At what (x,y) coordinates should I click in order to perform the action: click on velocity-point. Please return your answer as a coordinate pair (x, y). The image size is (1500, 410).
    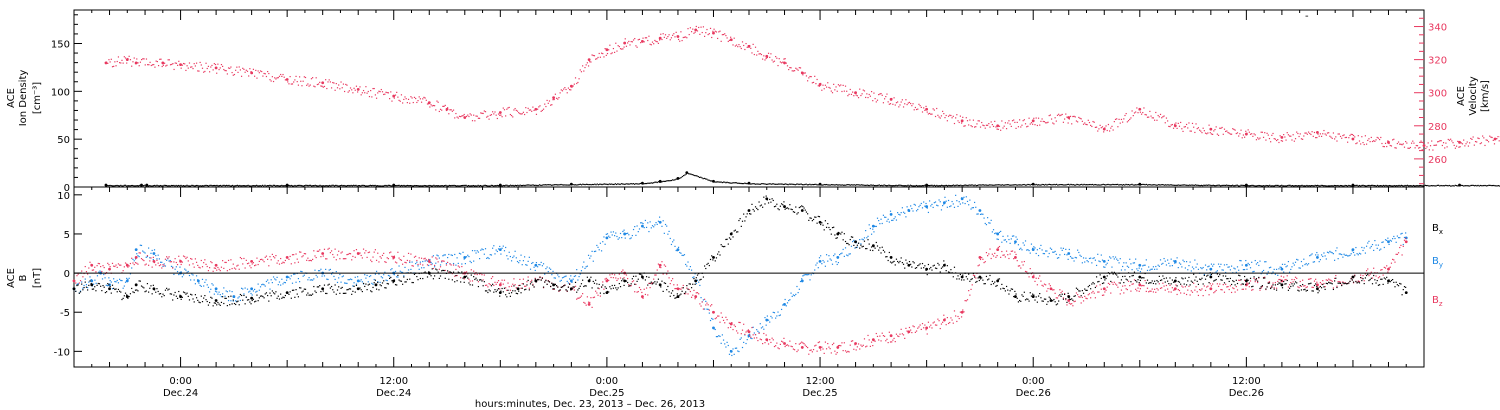
    Looking at the image, I should click on (678, 36).